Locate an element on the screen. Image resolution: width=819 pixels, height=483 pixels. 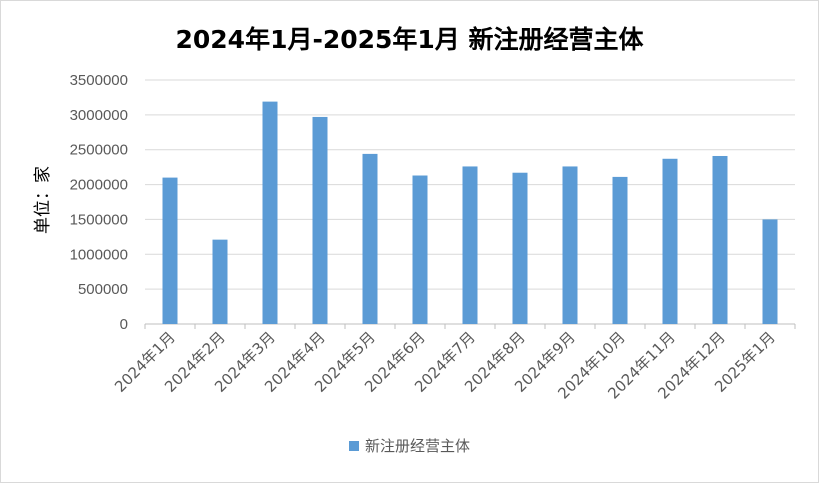
legend-label: 新注册经营主体 is located at coordinates (417, 446).